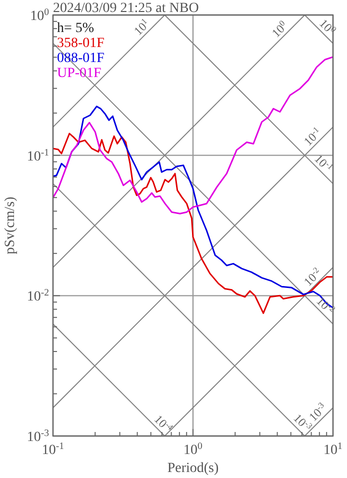 This screenshot has height=478, width=347. Describe the element at coordinates (40, 15) in the screenshot. I see `y-tick-label: 10$^{0}$` at that location.